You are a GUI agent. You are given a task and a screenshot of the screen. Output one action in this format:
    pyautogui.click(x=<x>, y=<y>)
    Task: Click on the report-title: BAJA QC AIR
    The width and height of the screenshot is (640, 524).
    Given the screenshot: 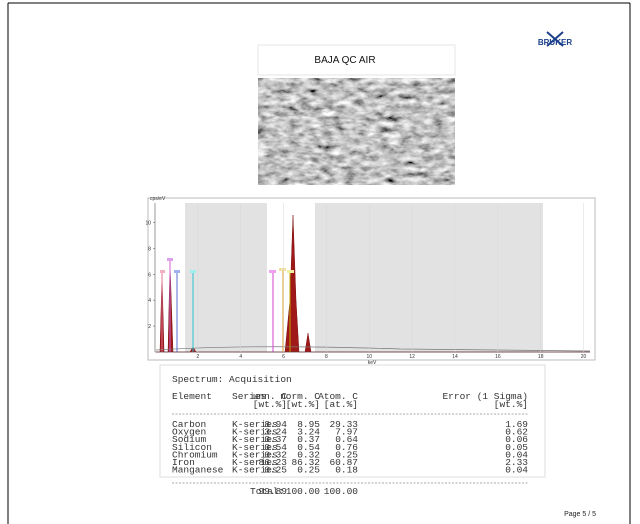 What is the action you would take?
    pyautogui.click(x=344, y=60)
    